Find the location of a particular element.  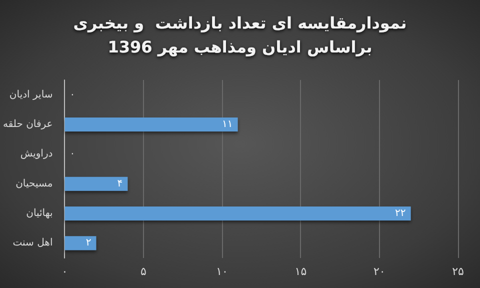

y-tick-label: سایر ادیان is located at coordinates (31, 94).